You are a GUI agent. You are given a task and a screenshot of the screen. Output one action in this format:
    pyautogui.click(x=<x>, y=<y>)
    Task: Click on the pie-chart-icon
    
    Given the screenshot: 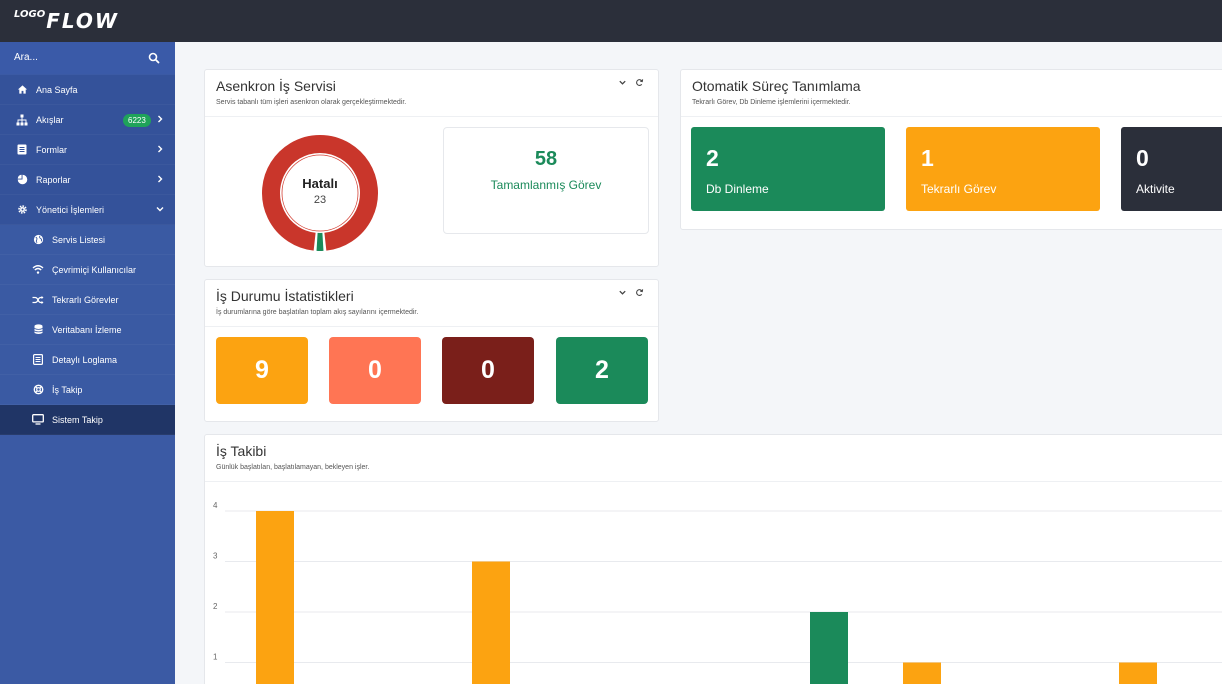 What is the action you would take?
    pyautogui.click(x=22, y=180)
    